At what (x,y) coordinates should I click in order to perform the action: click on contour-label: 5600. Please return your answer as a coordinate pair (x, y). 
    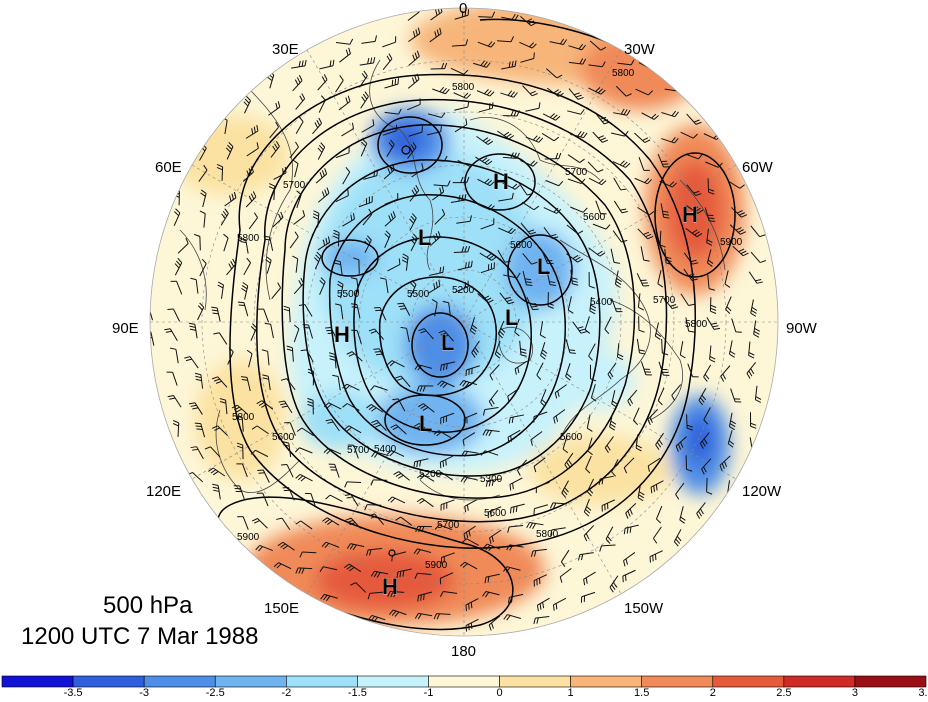
    Looking at the image, I should click on (283, 437).